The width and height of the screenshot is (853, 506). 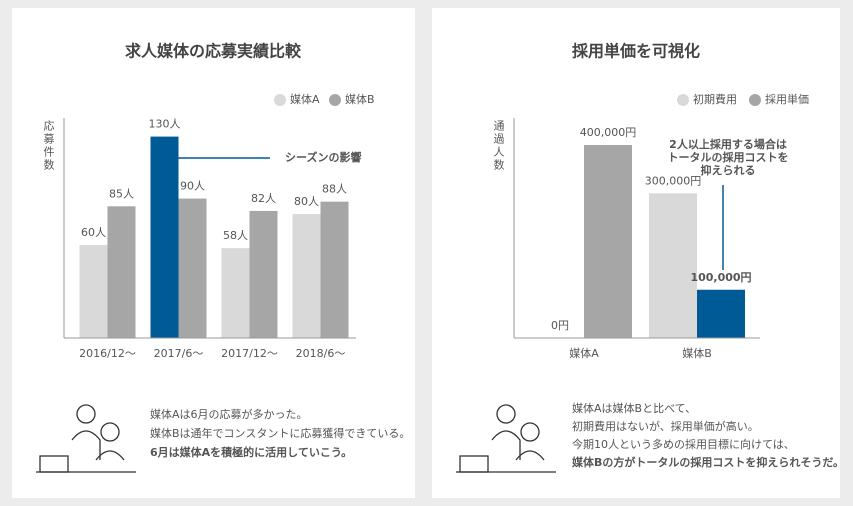 What do you see at coordinates (498, 146) in the screenshot?
I see `y-axis-label: 通過人数` at bounding box center [498, 146].